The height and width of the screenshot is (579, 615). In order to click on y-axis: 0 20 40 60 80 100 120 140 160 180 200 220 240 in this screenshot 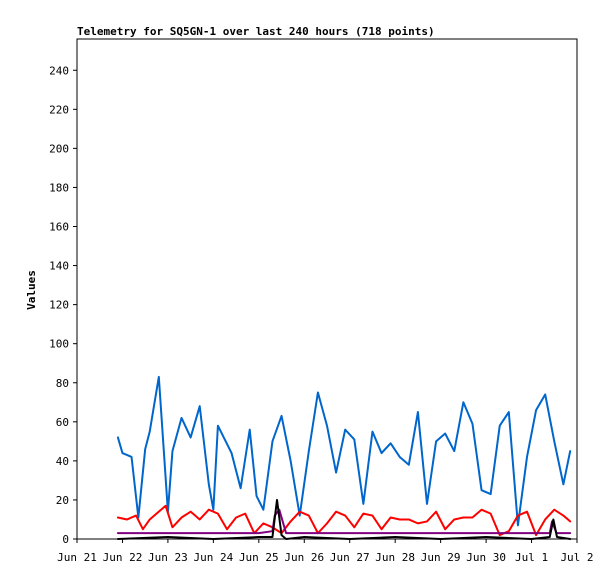, I will do `click(63, 305)`.